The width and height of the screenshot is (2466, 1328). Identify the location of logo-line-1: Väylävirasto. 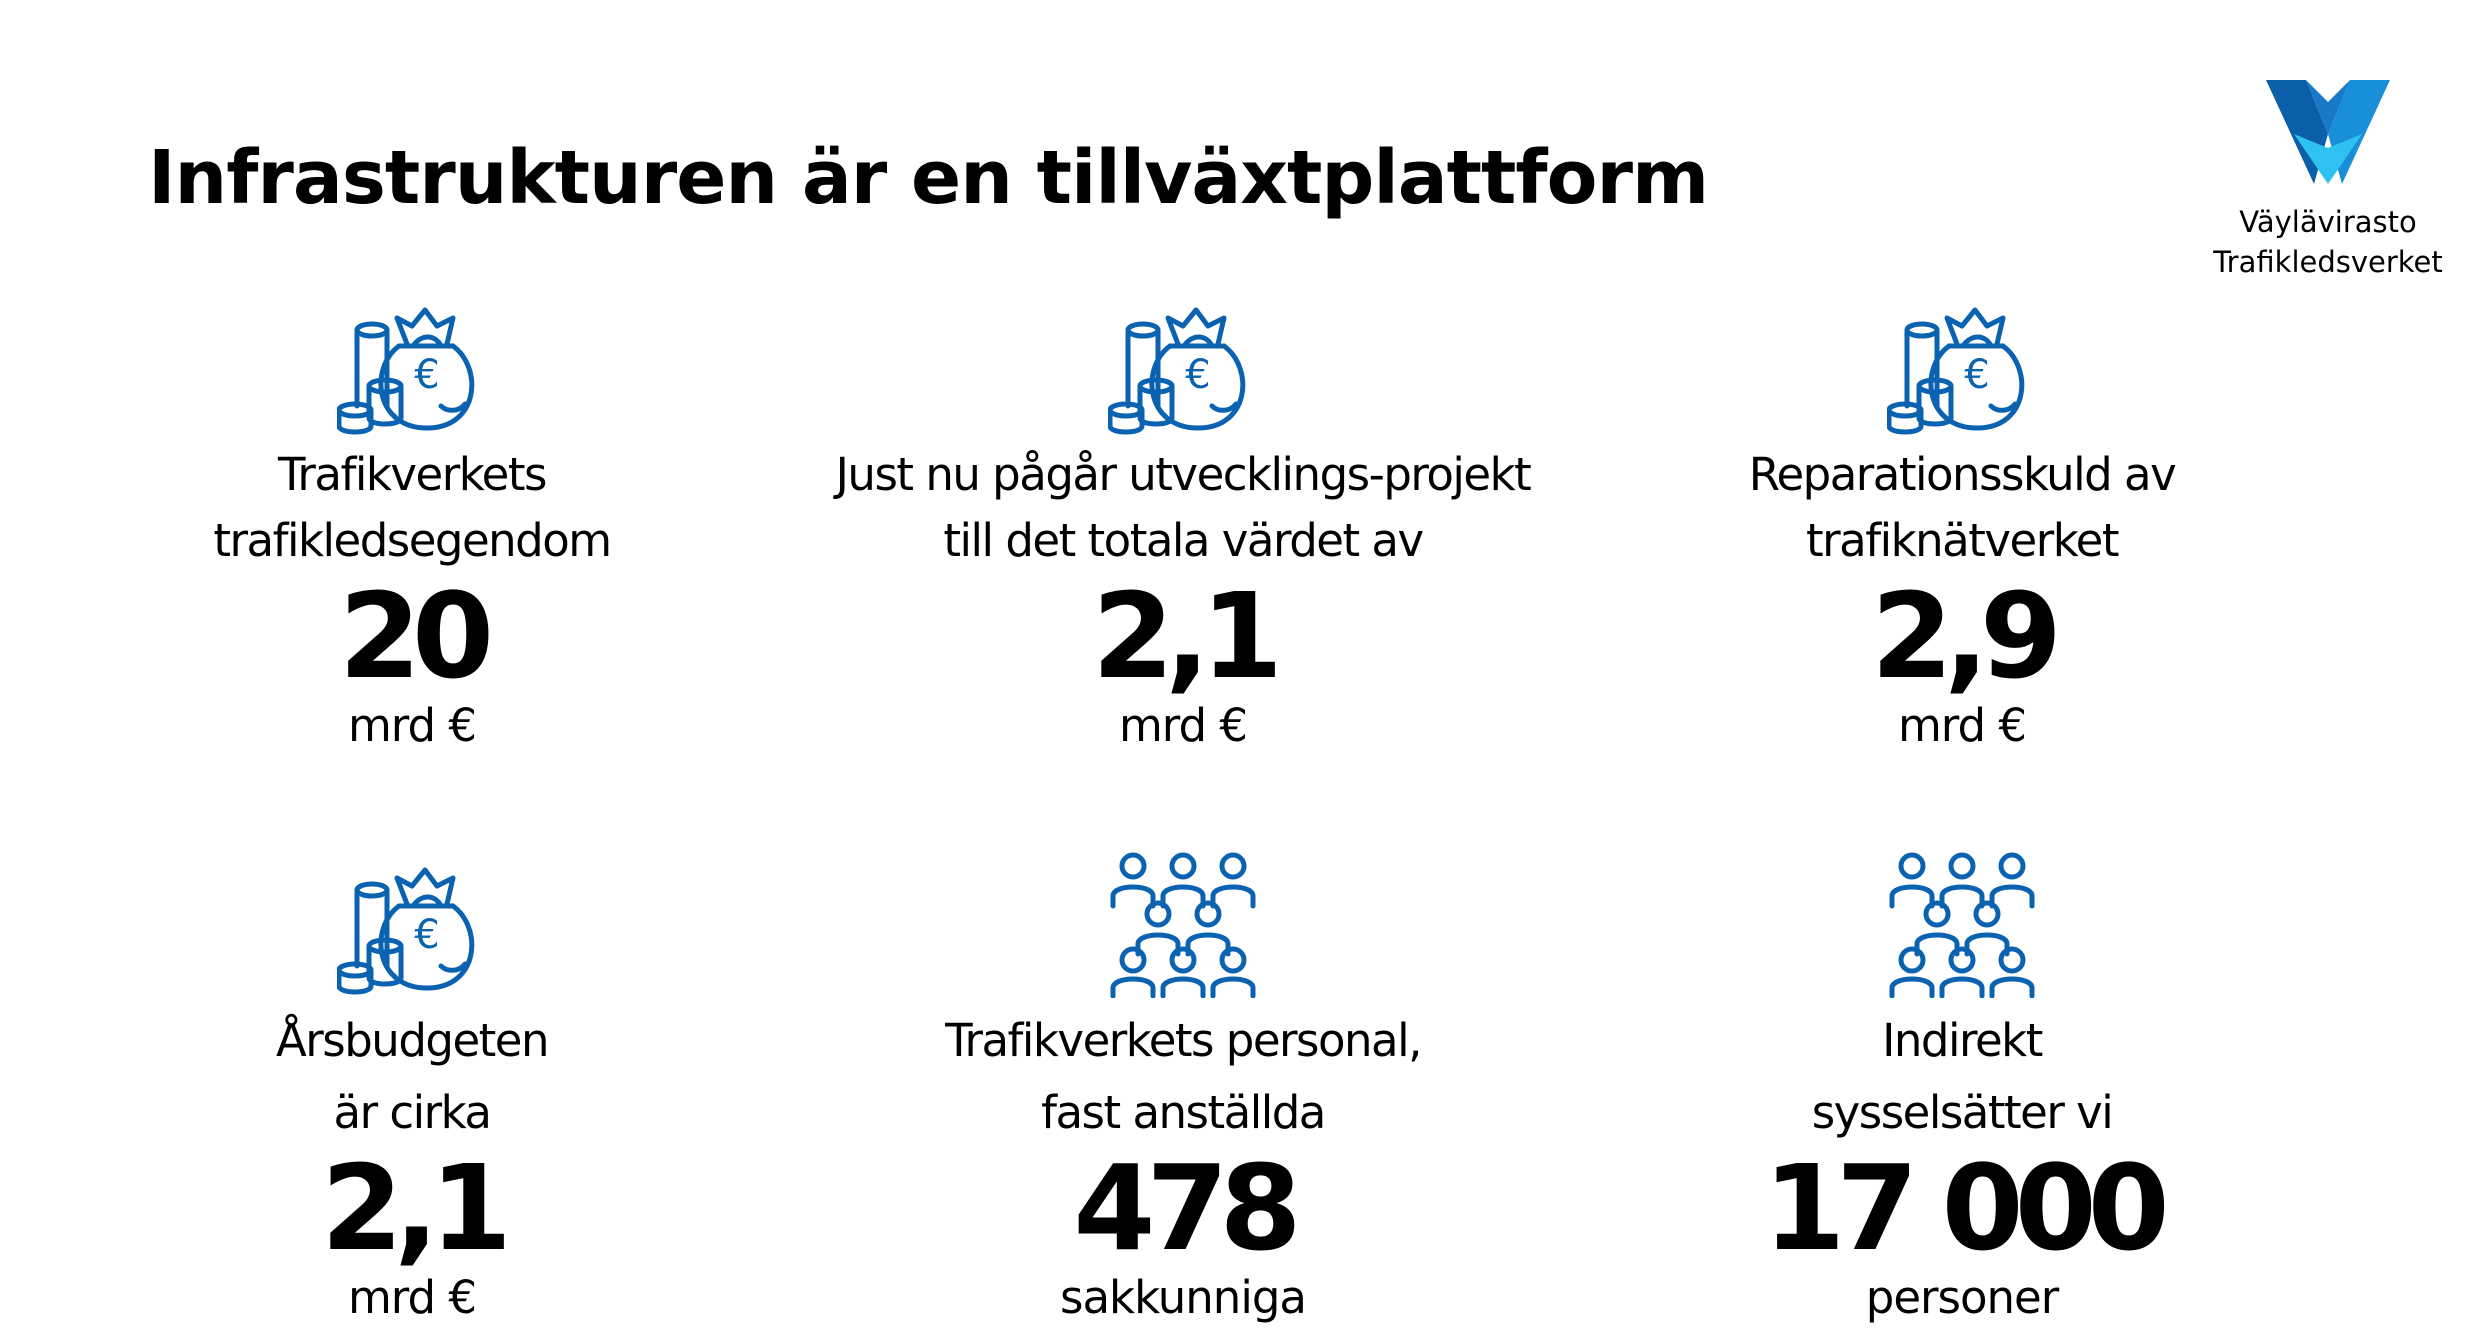
(2328, 222).